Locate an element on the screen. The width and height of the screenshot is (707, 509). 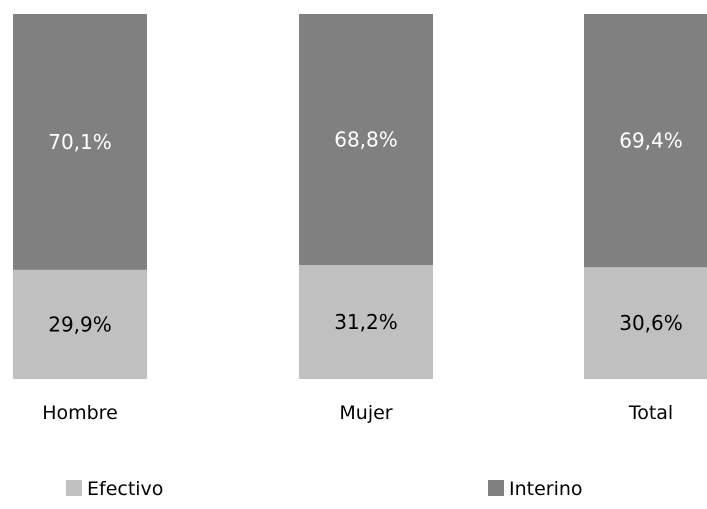
bar-interino-mujer is located at coordinates (366, 140).